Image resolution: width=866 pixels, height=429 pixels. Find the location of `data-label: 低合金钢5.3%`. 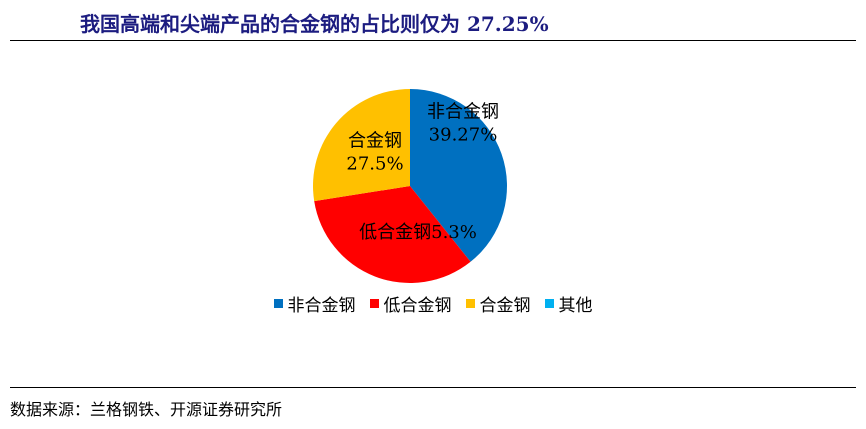

data-label: 低合金钢5.3% is located at coordinates (418, 232).